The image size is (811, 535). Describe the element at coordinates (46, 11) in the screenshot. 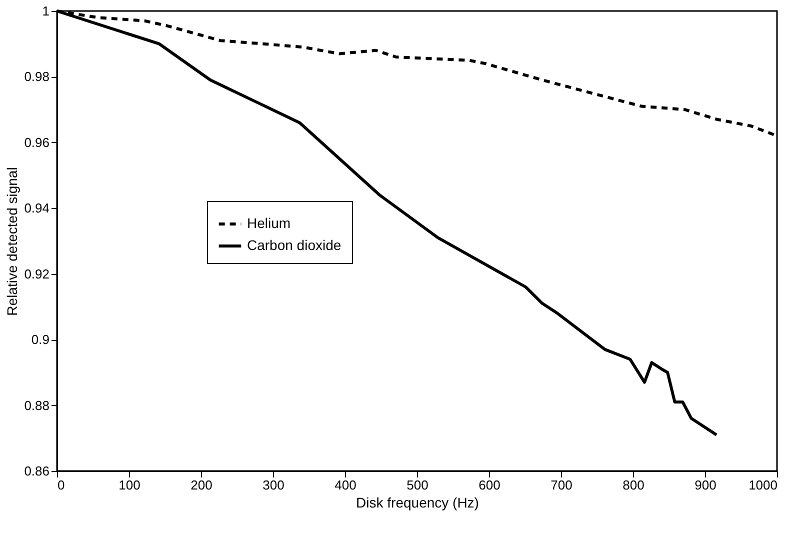

I see `y-tick-label: 1` at that location.